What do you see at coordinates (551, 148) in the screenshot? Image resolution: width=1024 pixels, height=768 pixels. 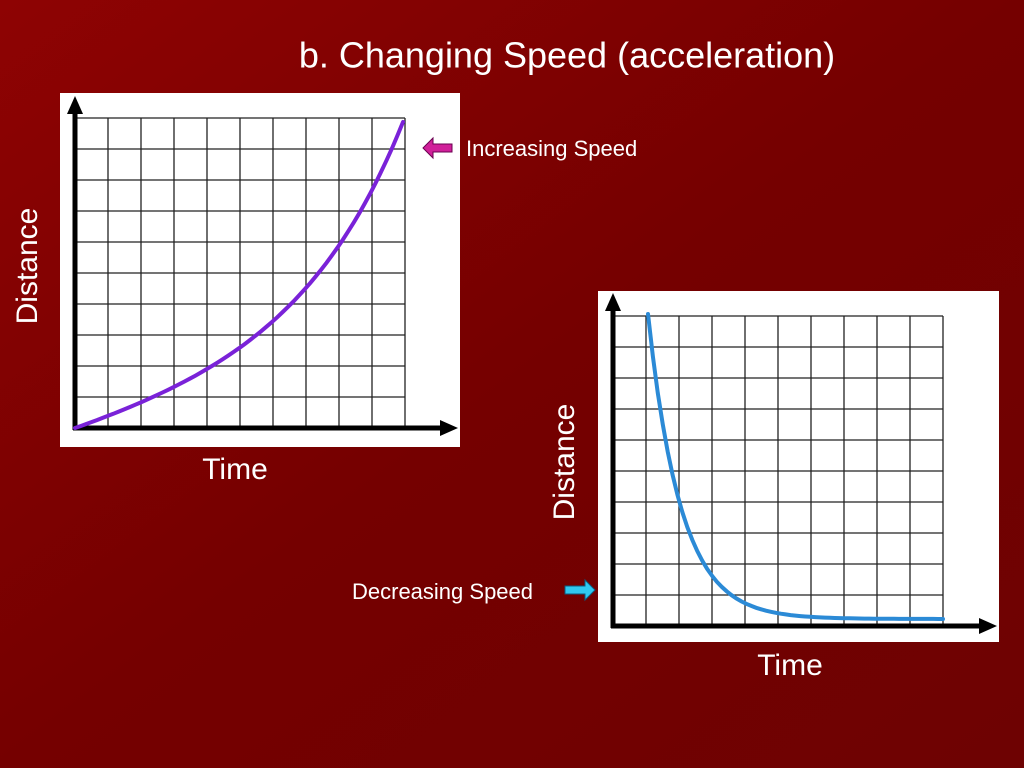 I see `annotation: Increasing Speed` at bounding box center [551, 148].